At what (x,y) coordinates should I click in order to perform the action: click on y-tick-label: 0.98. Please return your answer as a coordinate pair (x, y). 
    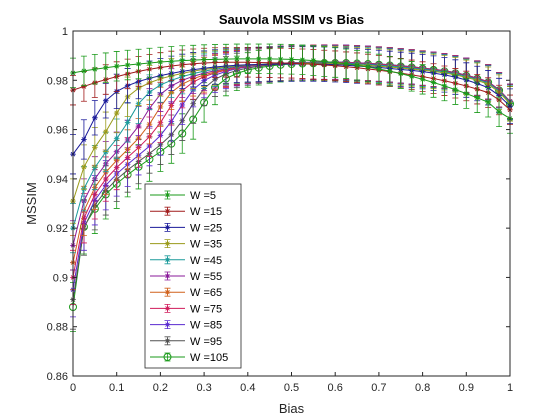
    Looking at the image, I should click on (57, 81).